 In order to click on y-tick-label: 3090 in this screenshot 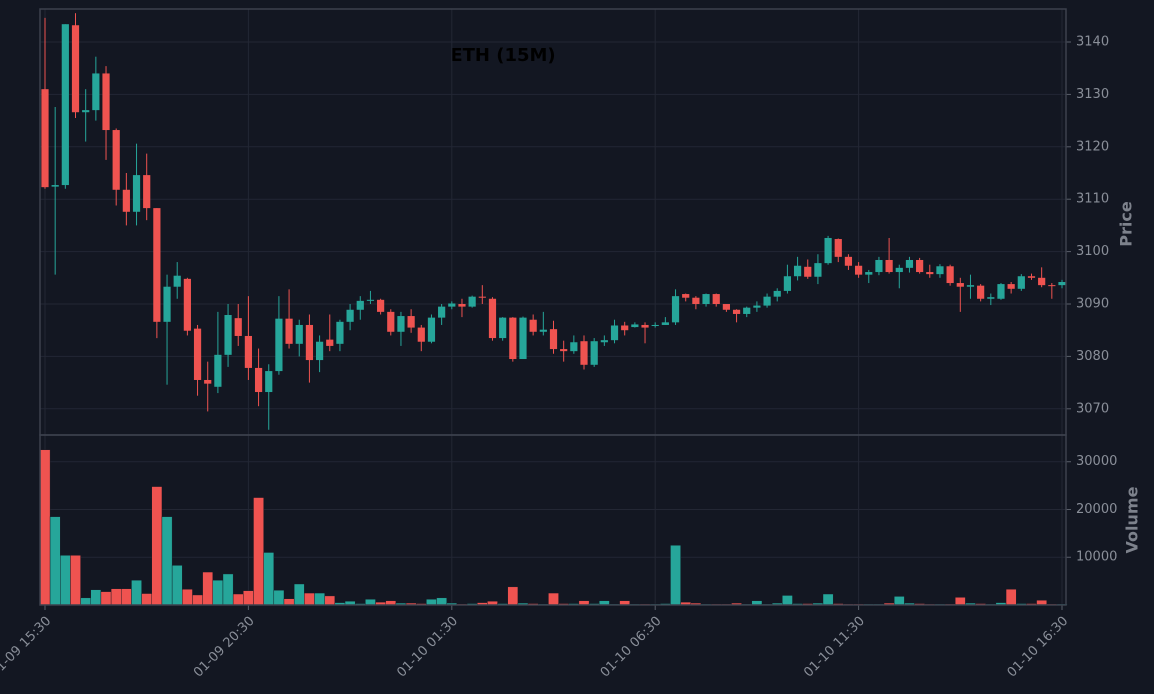, I will do `click(1092, 304)`.